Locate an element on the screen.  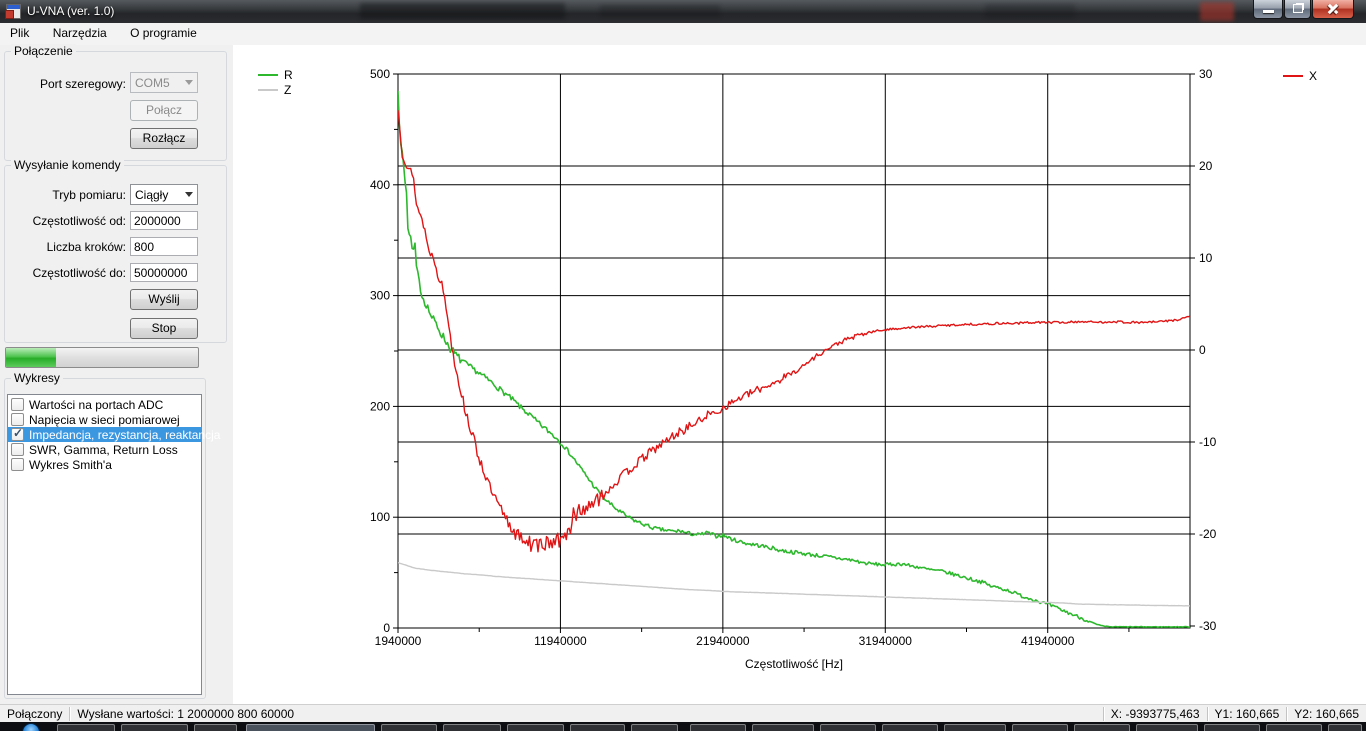
freq-to-input is located at coordinates (164, 272).